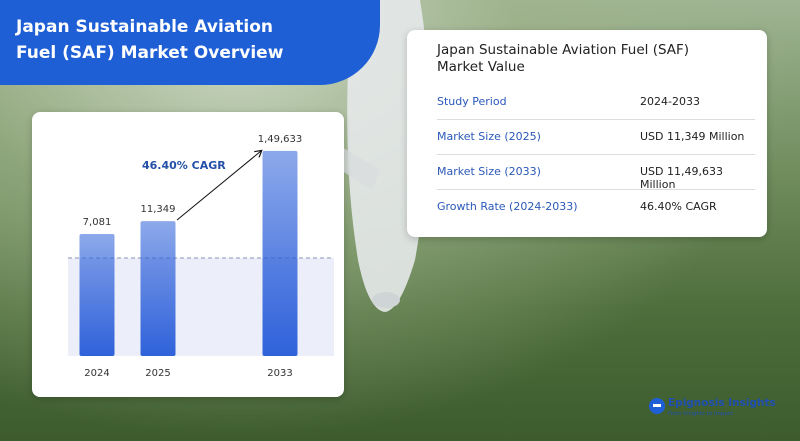  What do you see at coordinates (97, 222) in the screenshot?
I see `value-label: 7,081` at bounding box center [97, 222].